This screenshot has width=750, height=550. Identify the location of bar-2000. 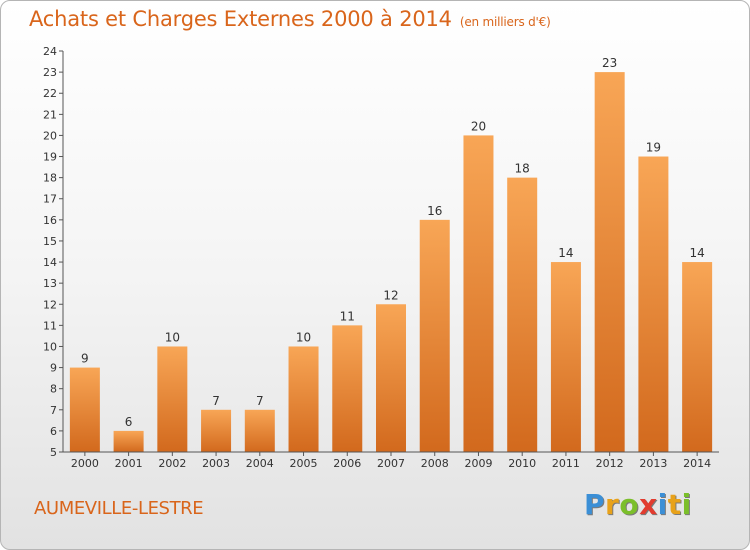
(84, 409).